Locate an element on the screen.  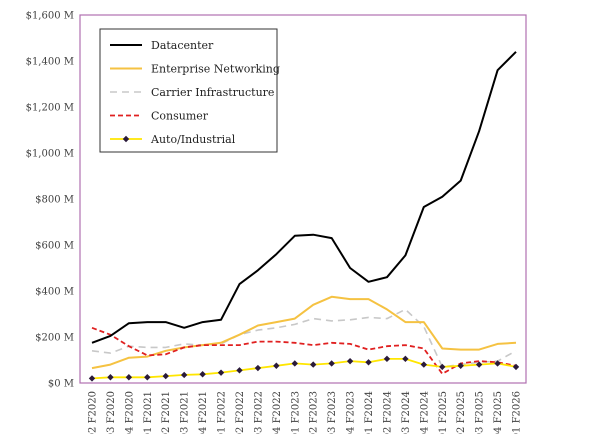
y-tick-label: $800 M is located at coordinates (54, 200).